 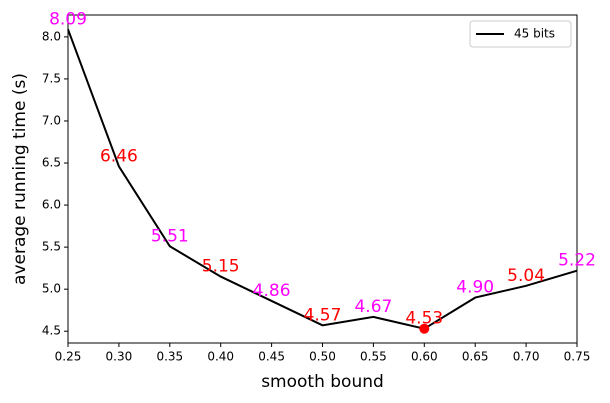 I want to click on x-tick-label: 0.45, so click(x=271, y=357).